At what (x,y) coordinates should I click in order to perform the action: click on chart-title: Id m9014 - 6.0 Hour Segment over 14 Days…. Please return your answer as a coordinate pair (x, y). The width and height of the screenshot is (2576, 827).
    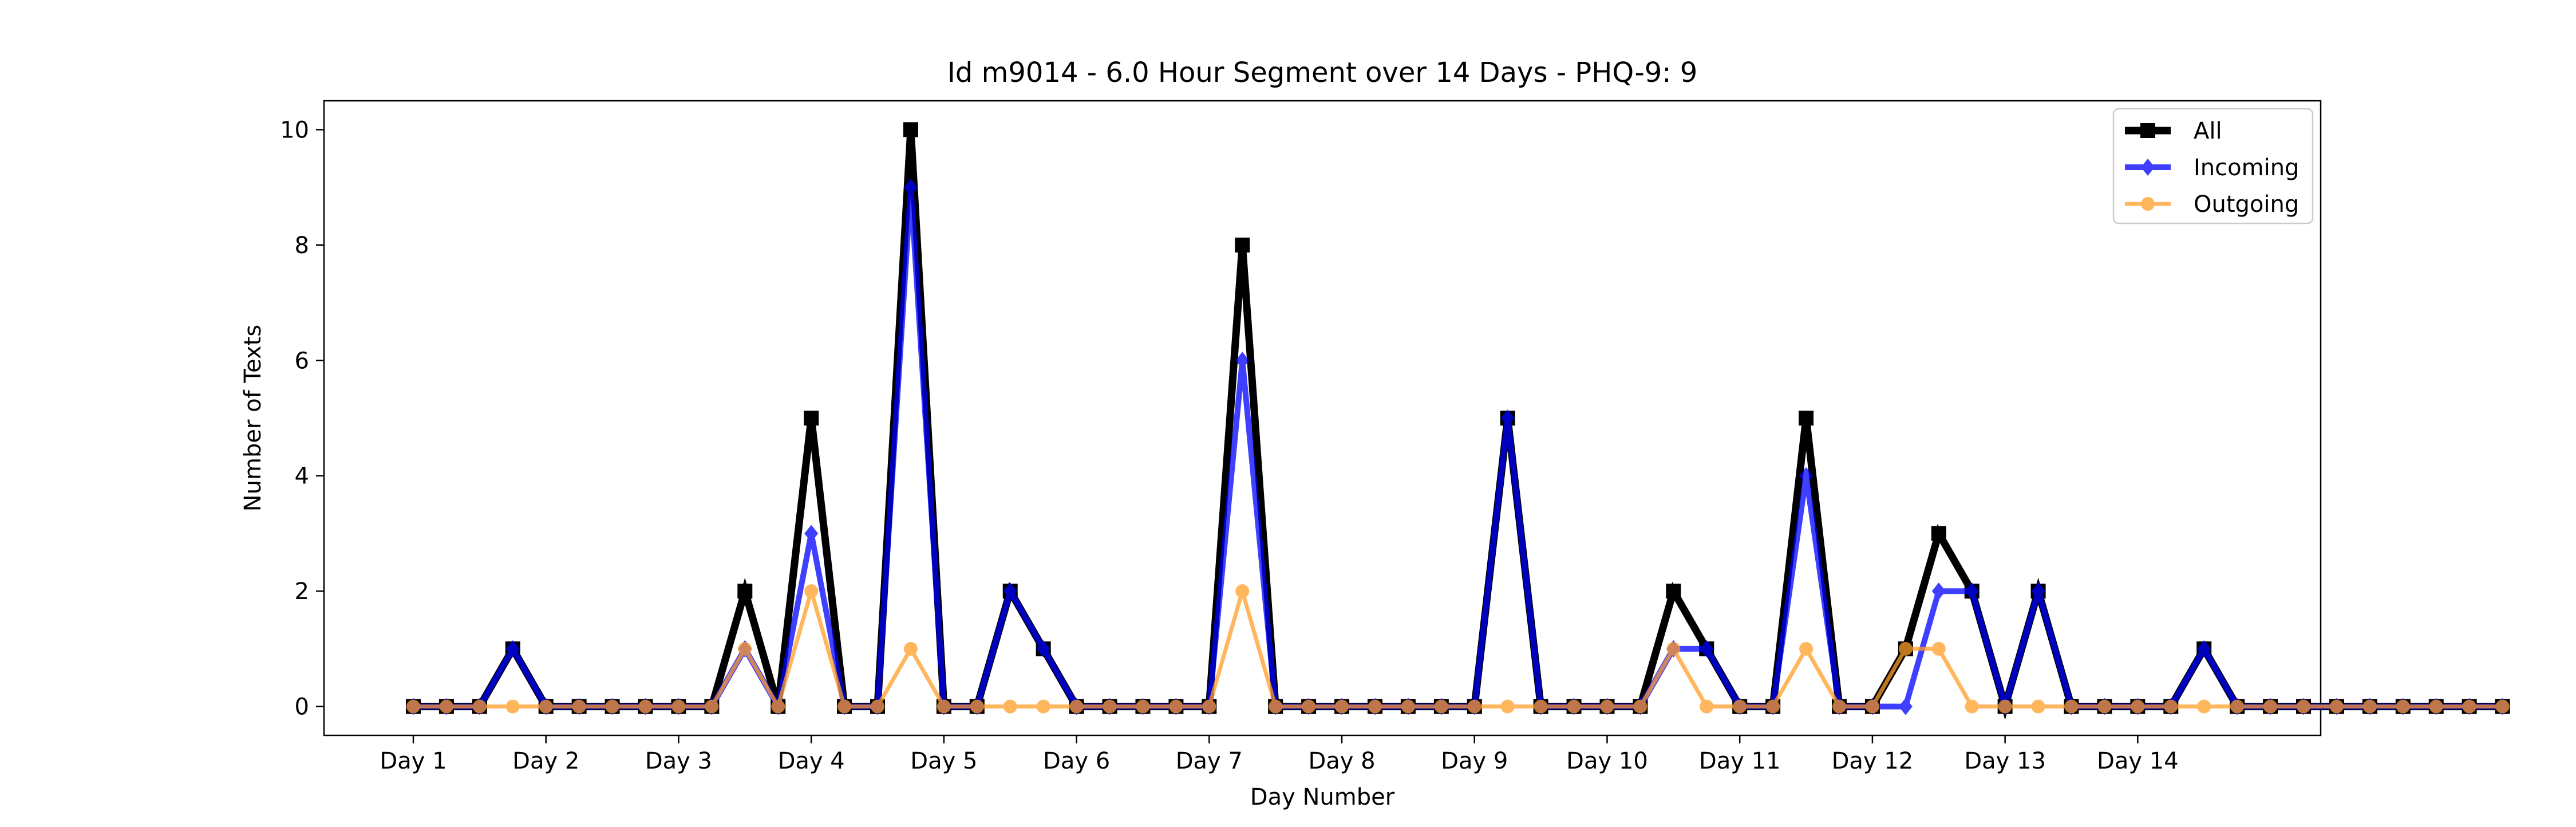
    Looking at the image, I should click on (1322, 73).